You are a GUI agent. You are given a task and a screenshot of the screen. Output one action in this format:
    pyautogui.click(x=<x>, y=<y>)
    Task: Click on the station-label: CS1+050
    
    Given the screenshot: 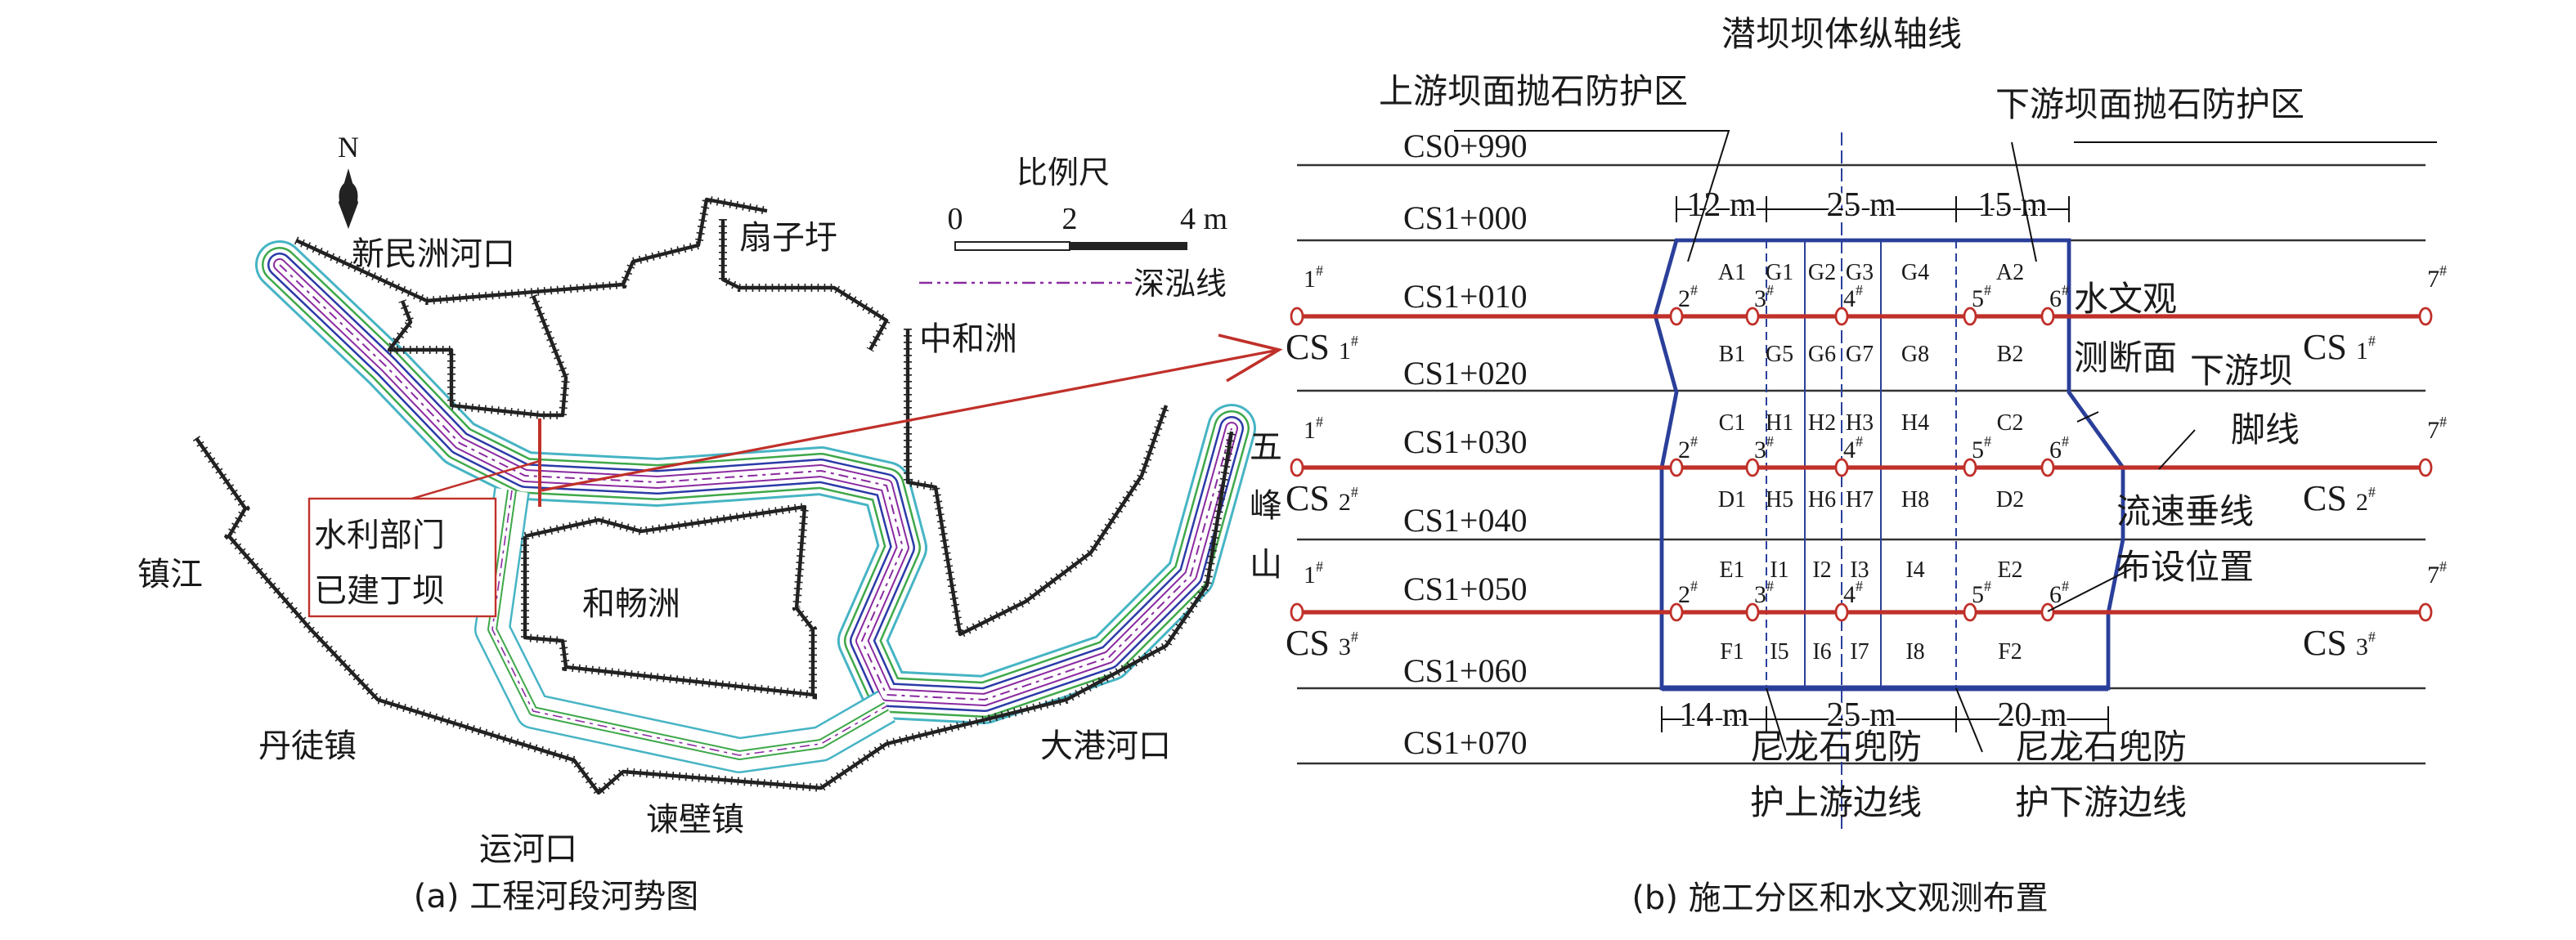 What is the action you would take?
    pyautogui.click(x=1465, y=589)
    